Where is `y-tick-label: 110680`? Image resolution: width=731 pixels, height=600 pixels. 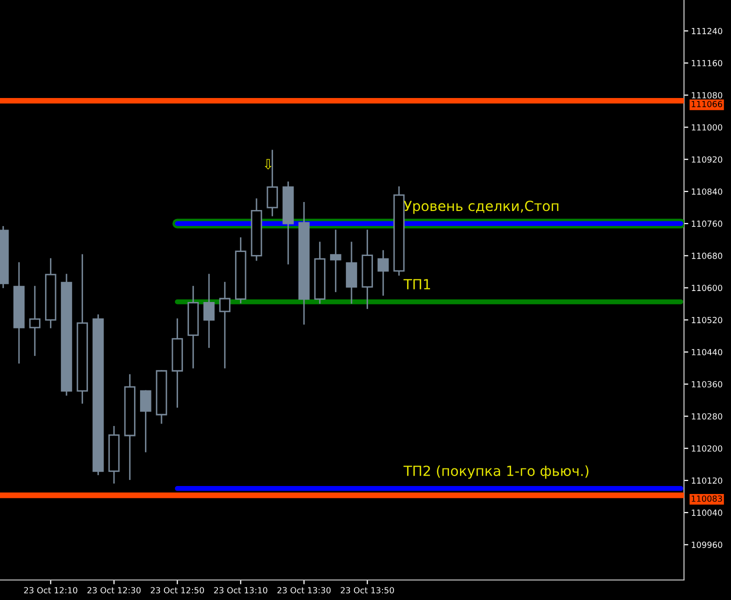
y-tick-label: 110680 is located at coordinates (707, 255).